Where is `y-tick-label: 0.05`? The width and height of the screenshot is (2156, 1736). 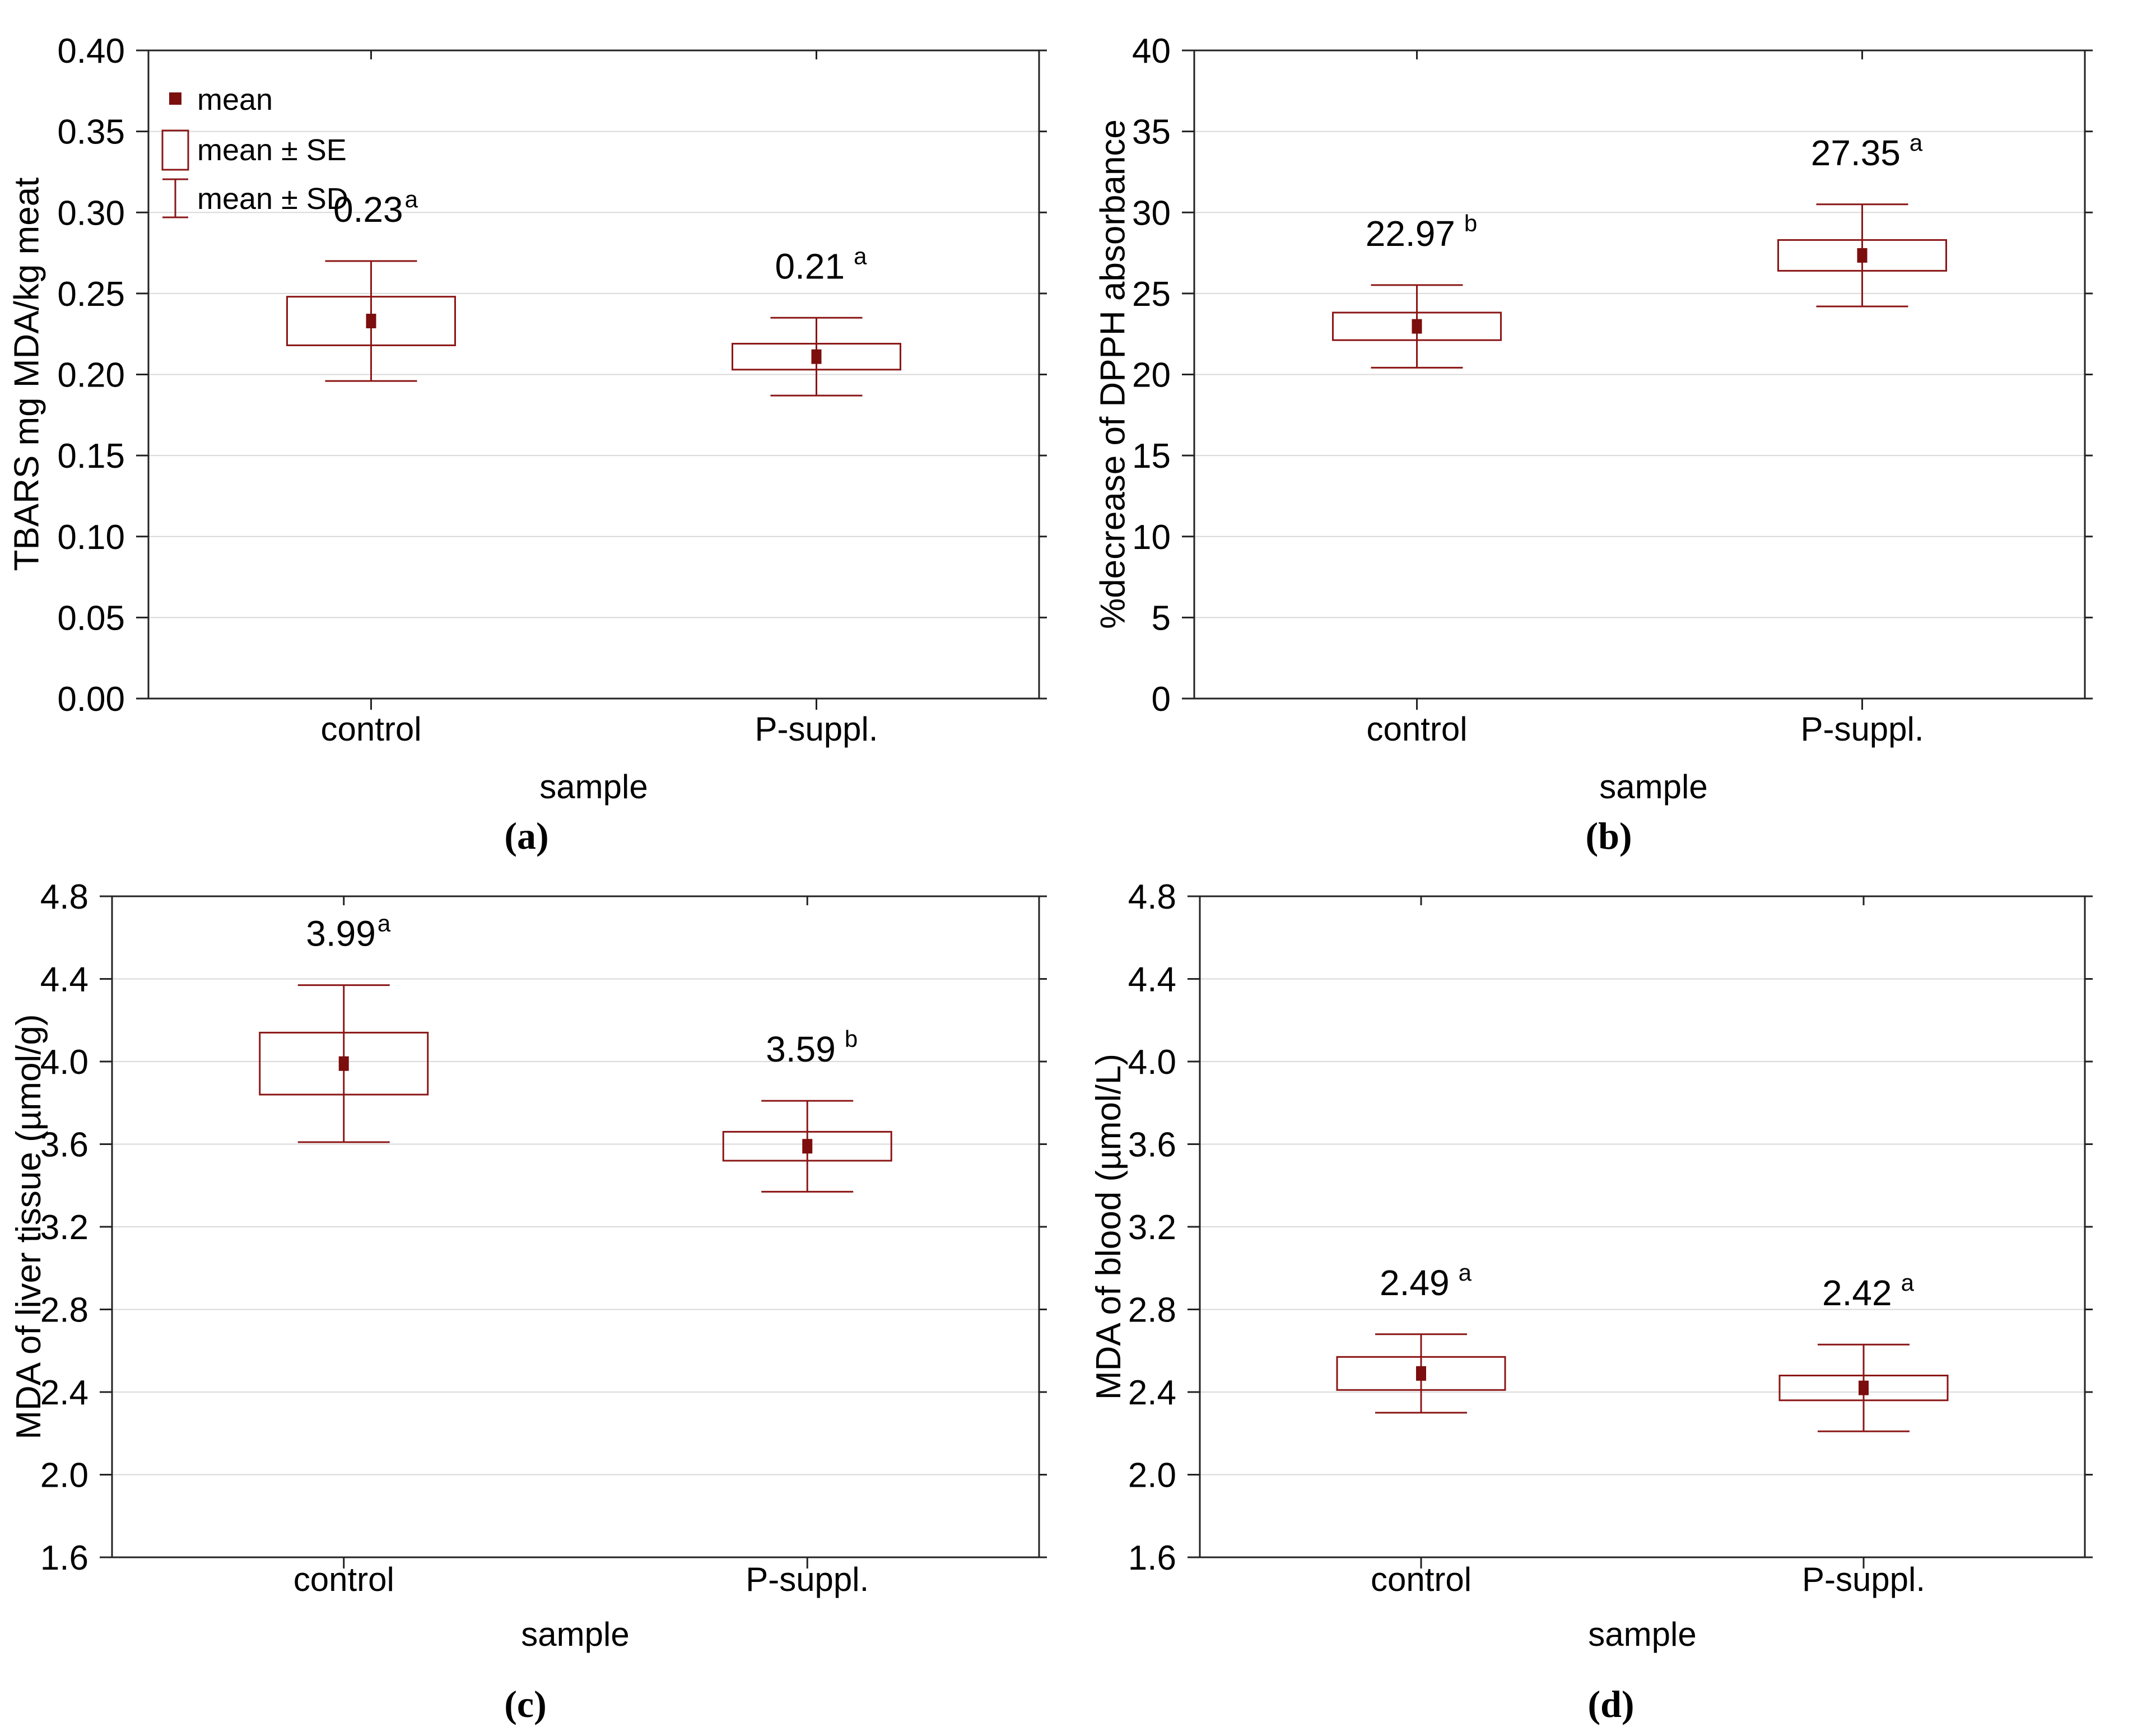 y-tick-label: 0.05 is located at coordinates (91, 618).